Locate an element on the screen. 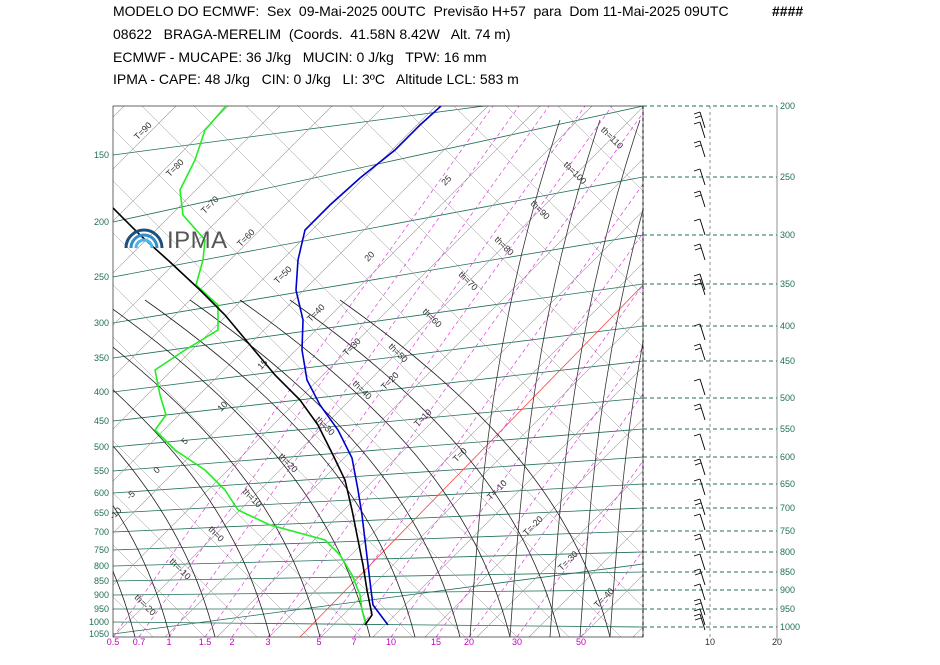 This screenshot has height=665, width=940. moist-adiabat-label: 25 is located at coordinates (446, 180).